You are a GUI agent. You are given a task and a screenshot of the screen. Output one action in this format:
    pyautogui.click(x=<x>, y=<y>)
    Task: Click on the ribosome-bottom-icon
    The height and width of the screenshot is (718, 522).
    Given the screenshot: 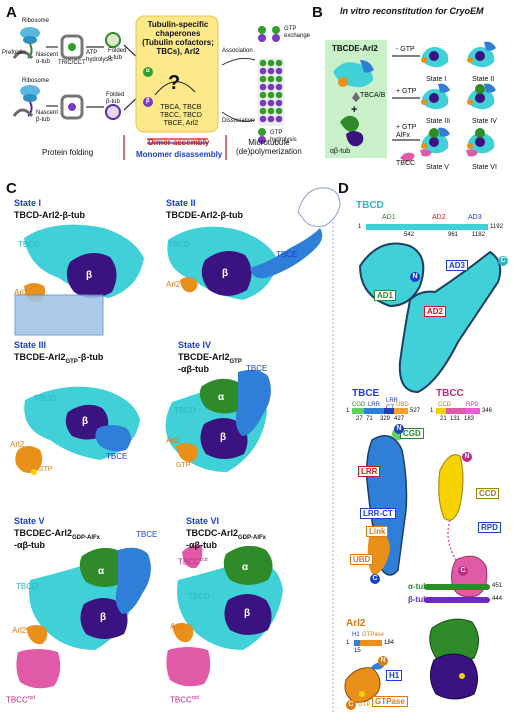 What is the action you would take?
    pyautogui.click(x=30, y=91)
    